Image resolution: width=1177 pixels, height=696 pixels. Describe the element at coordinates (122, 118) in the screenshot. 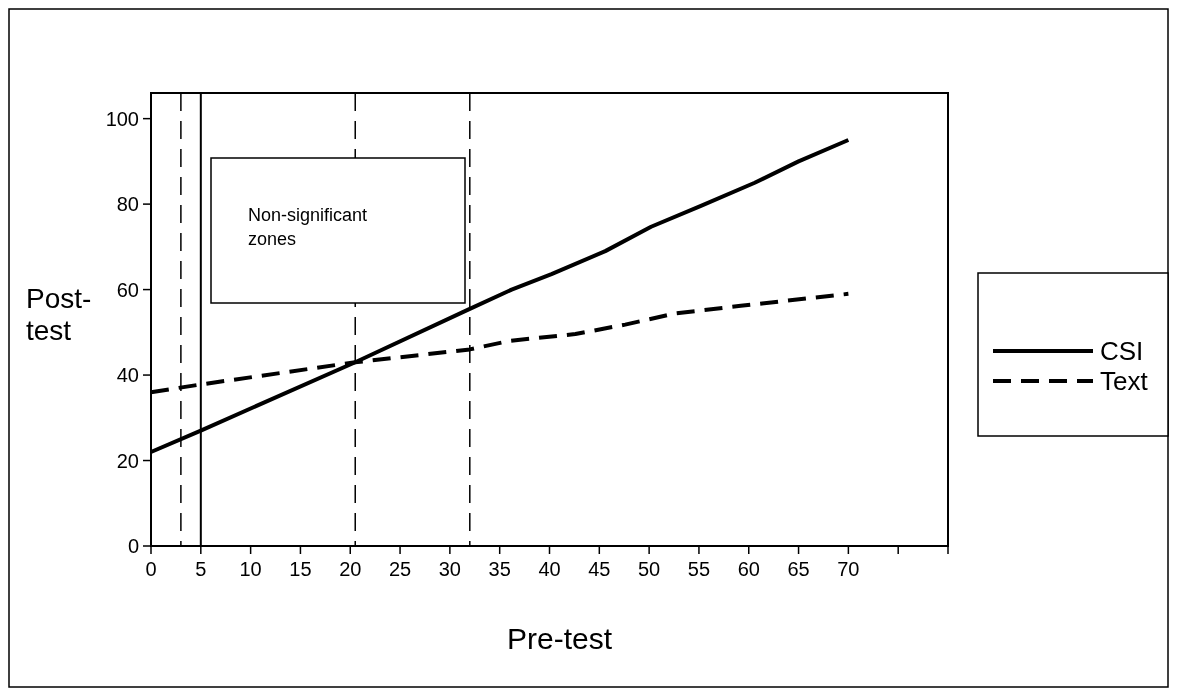

I see `y-tick-label: 100` at that location.